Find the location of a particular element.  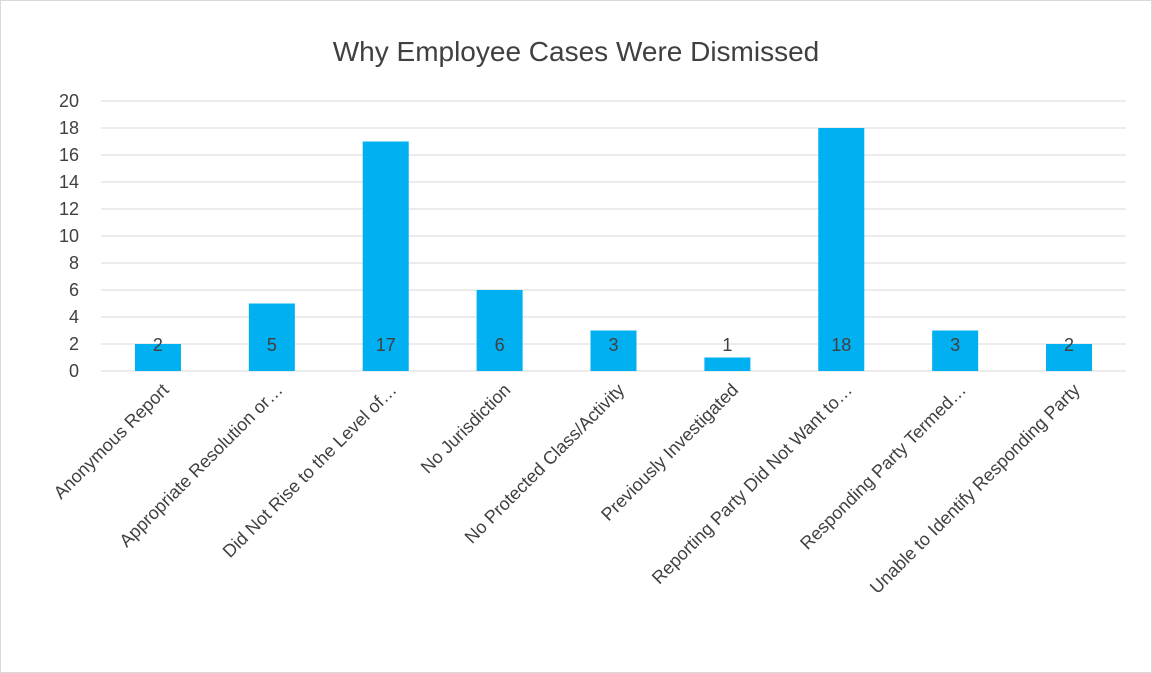

y-tick-label: 2 is located at coordinates (74, 344).